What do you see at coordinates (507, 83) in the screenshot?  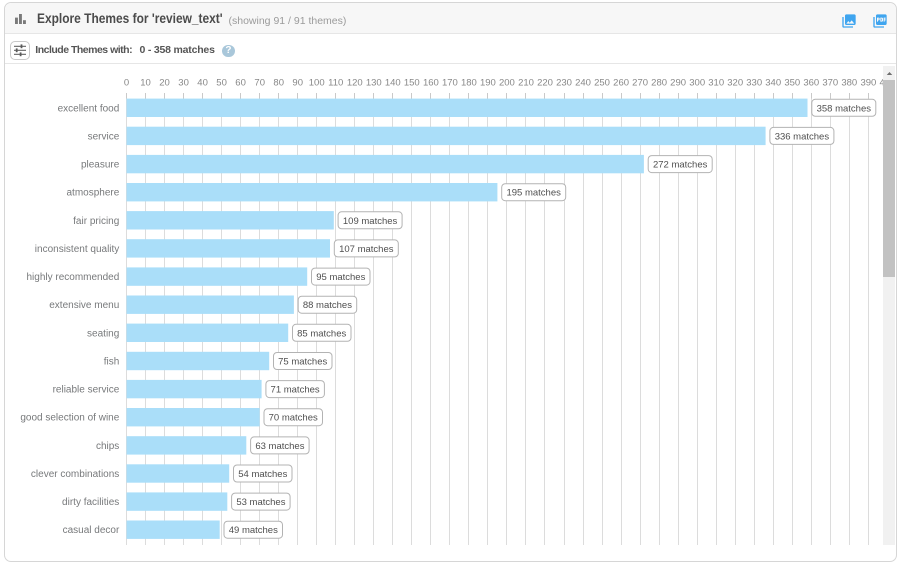 I see `svg-text: 200` at bounding box center [507, 83].